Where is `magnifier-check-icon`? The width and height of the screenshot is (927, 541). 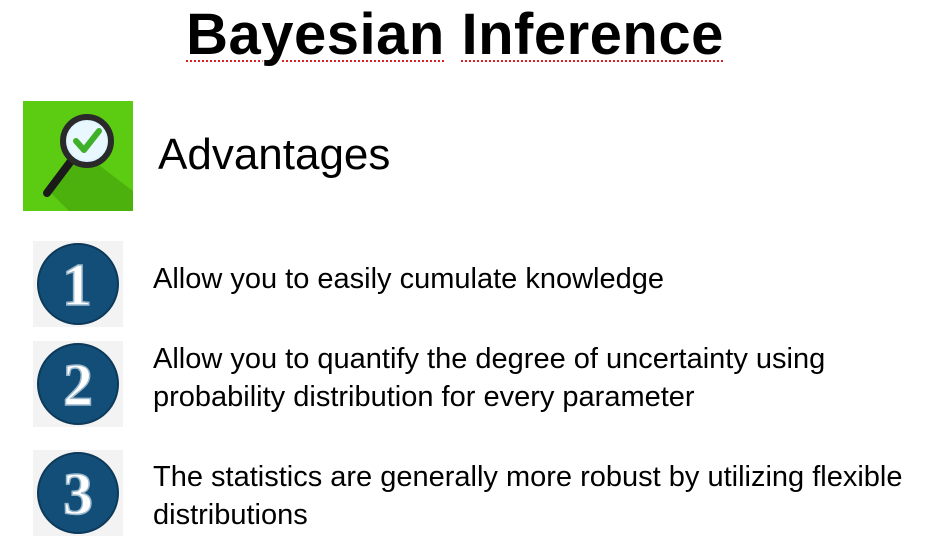
magnifier-check-icon is located at coordinates (78, 156).